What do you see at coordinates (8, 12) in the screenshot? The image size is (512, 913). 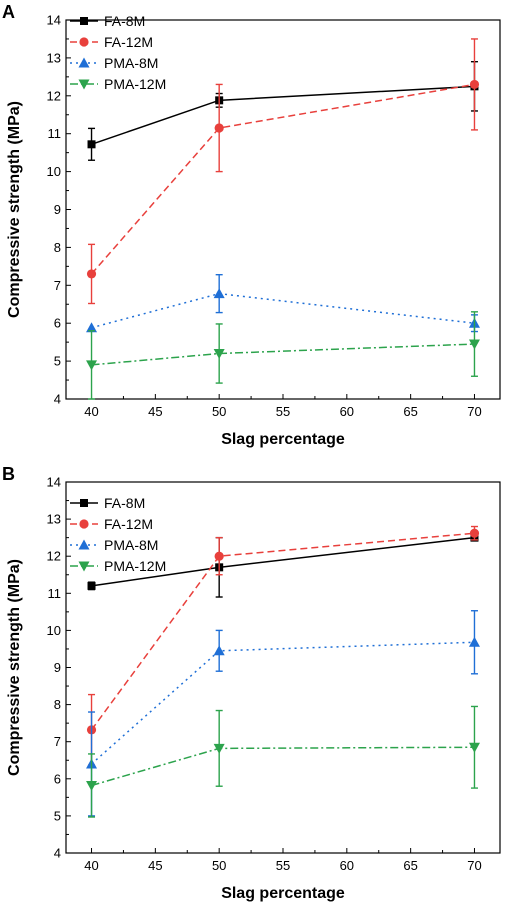 I see `panel-letter-a: A` at bounding box center [8, 12].